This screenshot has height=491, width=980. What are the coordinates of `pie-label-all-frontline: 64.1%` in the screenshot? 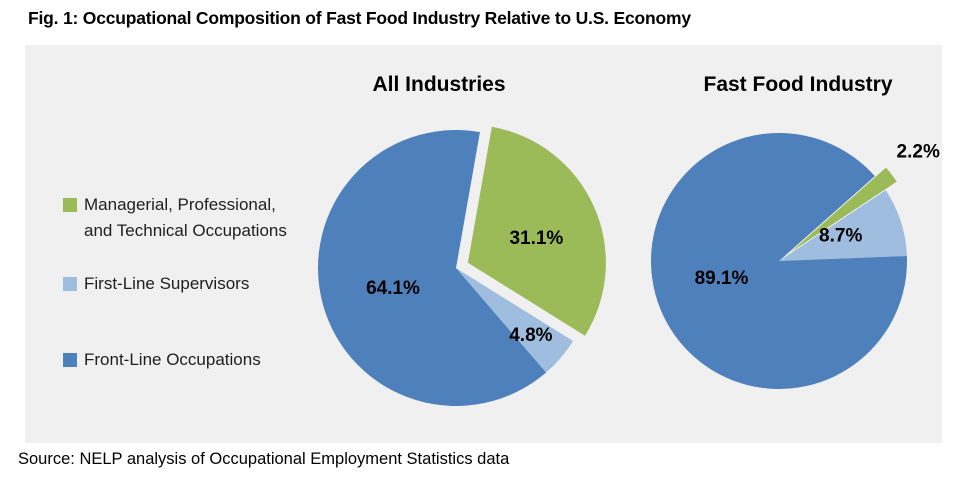 It's located at (393, 288).